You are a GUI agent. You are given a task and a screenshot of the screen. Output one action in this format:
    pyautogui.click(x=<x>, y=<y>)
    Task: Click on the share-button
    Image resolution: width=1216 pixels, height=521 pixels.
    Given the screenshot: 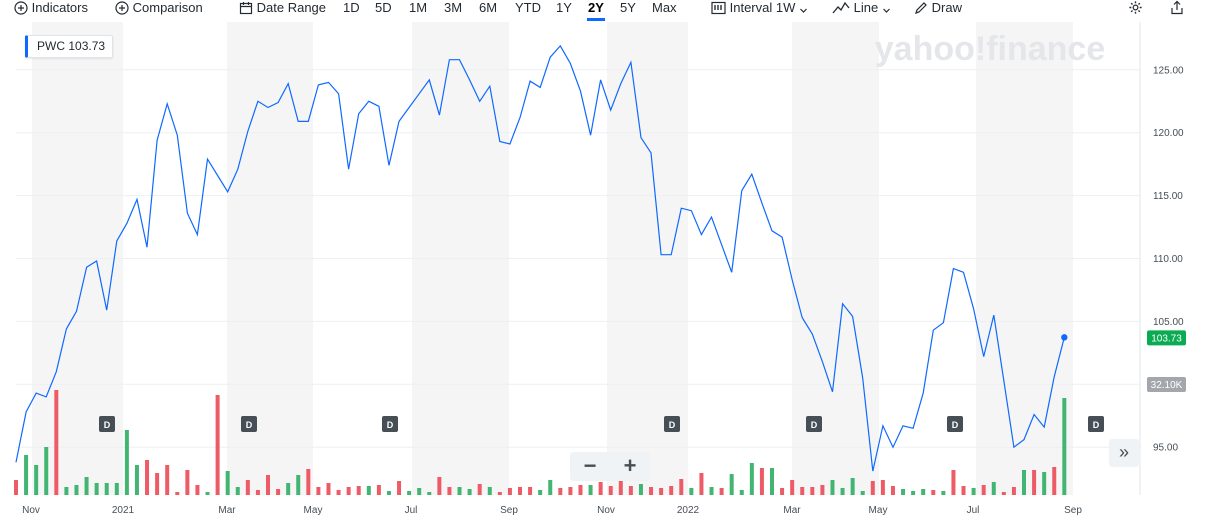 What is the action you would take?
    pyautogui.click(x=1177, y=9)
    